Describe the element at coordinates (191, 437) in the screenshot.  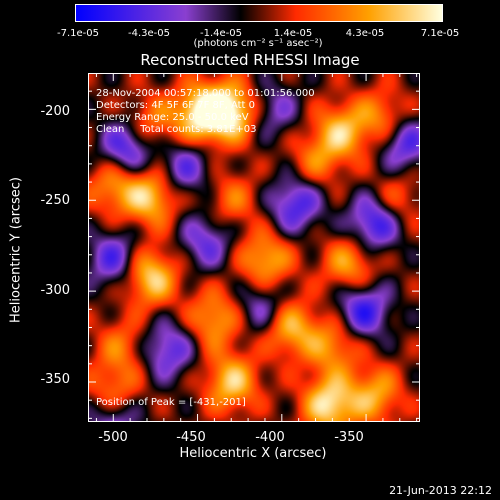
I see `x-tick-label: -450` at that location.